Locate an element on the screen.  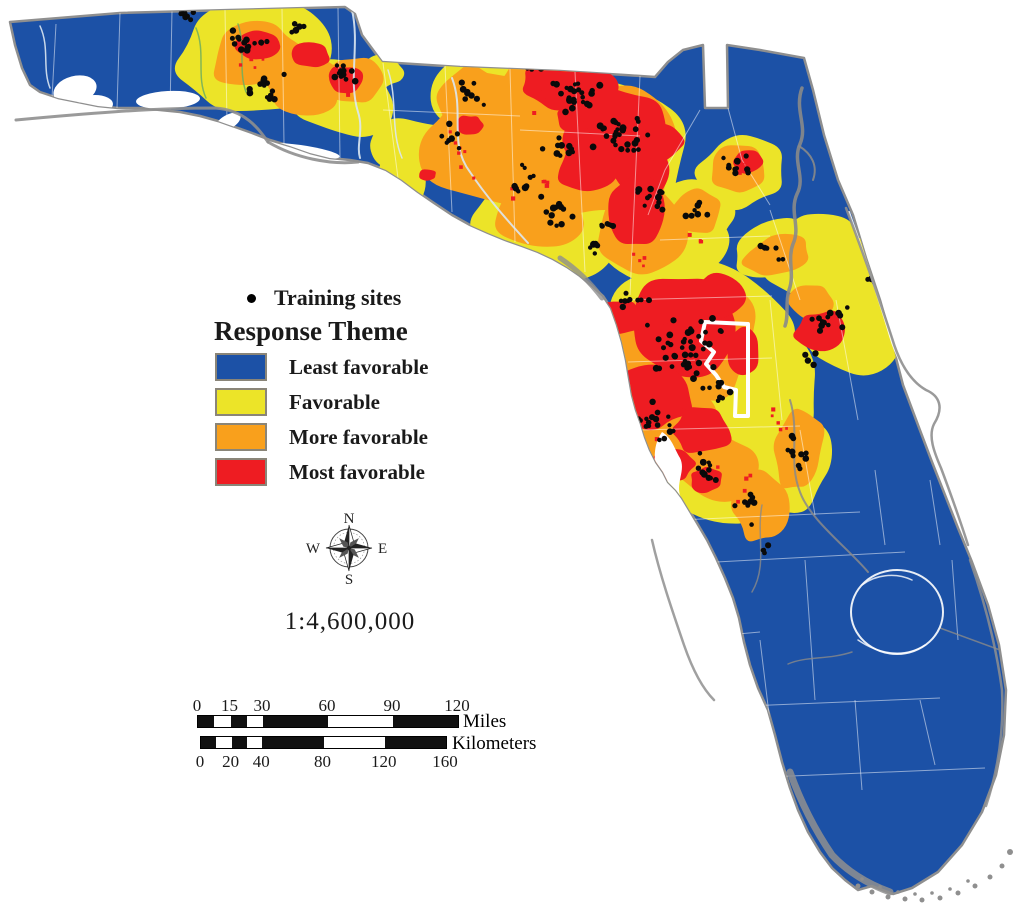
more-favorable-region is located at coordinates (760, 505).